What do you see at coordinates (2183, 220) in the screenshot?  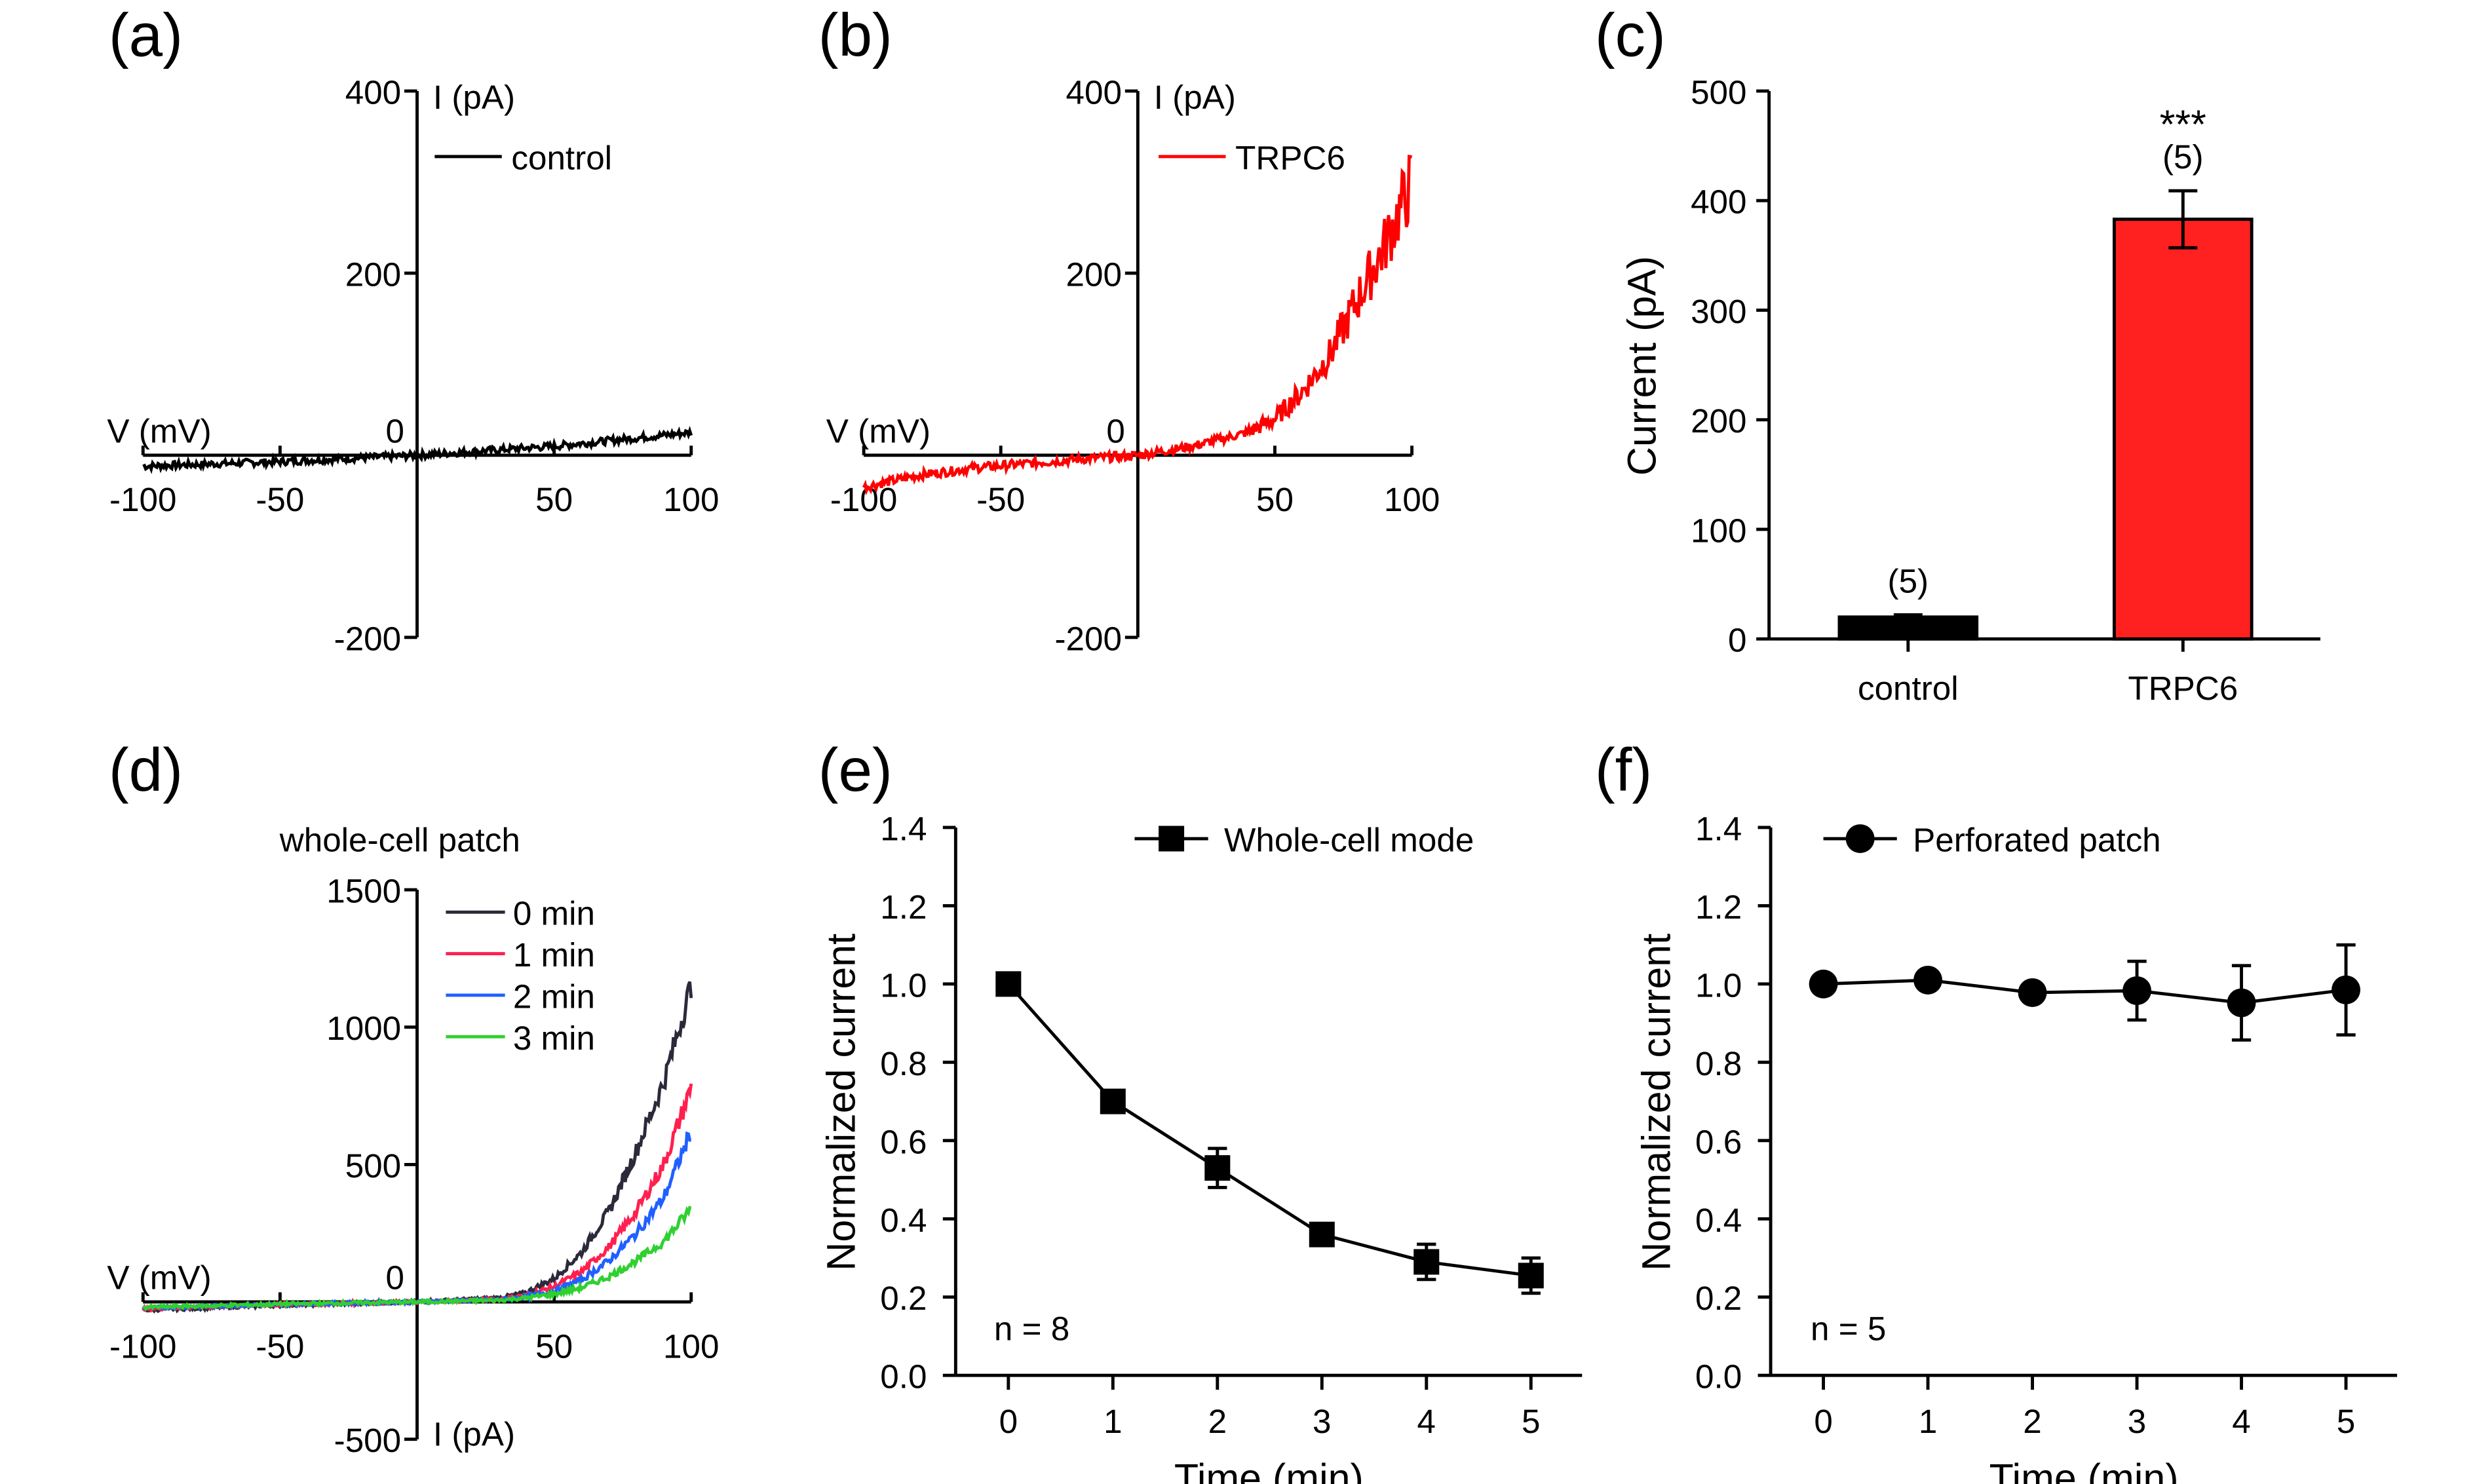 I see `error-bar` at bounding box center [2183, 220].